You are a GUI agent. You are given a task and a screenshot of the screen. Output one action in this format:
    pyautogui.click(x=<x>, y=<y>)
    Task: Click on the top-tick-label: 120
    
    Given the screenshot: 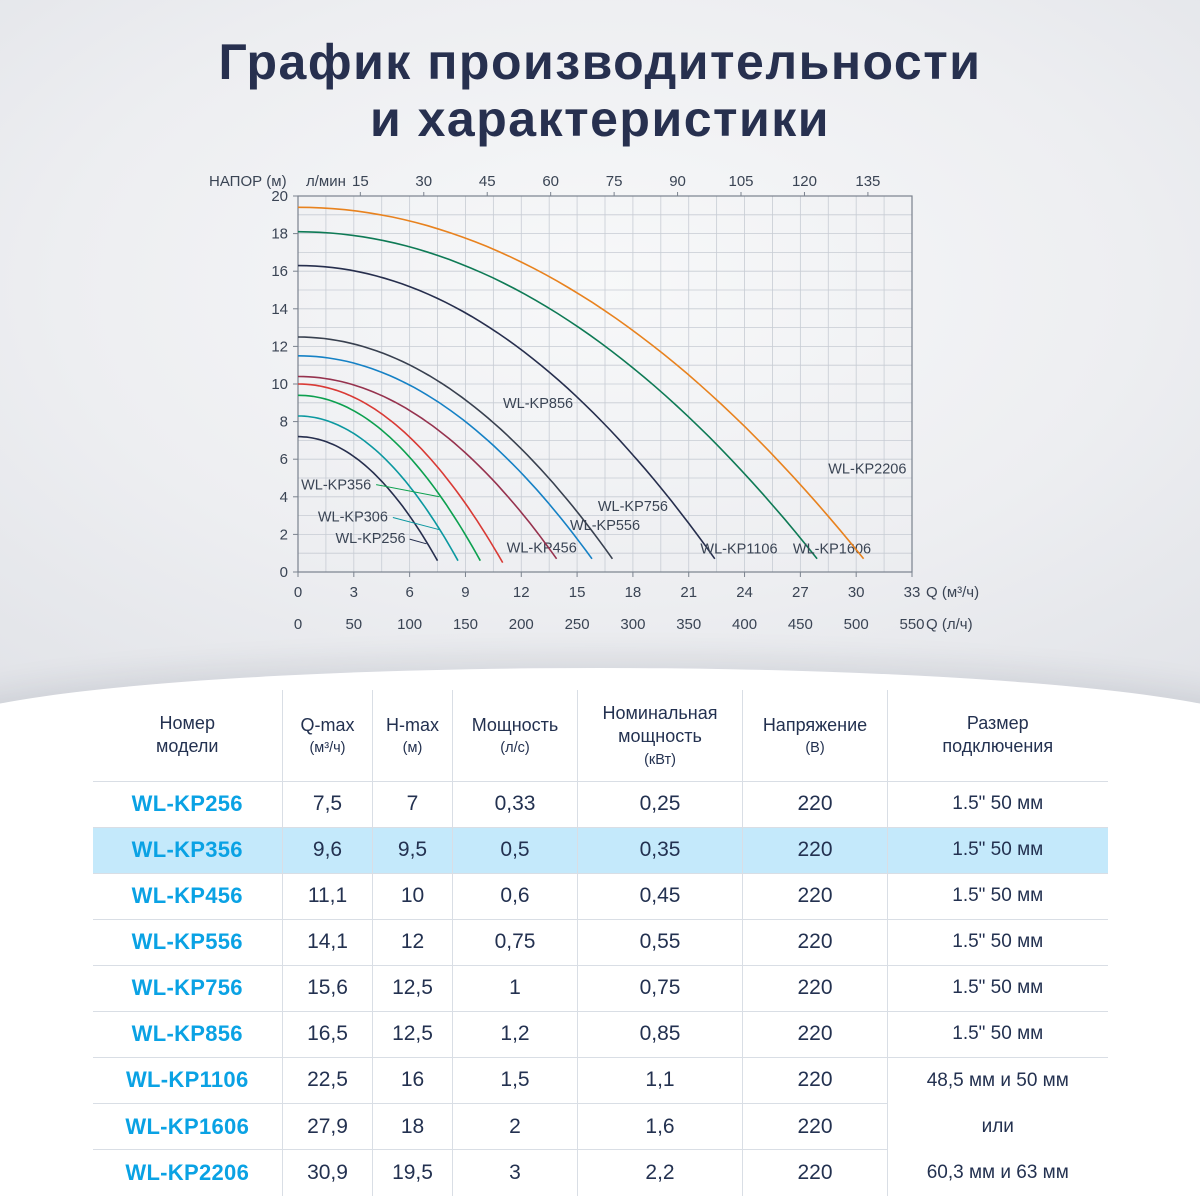 What is the action you would take?
    pyautogui.click(x=804, y=181)
    